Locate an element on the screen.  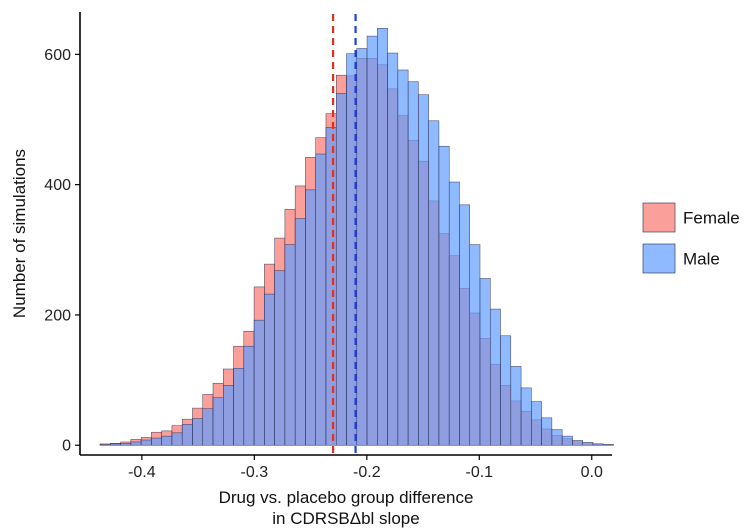
x-tick-label: 0.0 is located at coordinates (592, 472).